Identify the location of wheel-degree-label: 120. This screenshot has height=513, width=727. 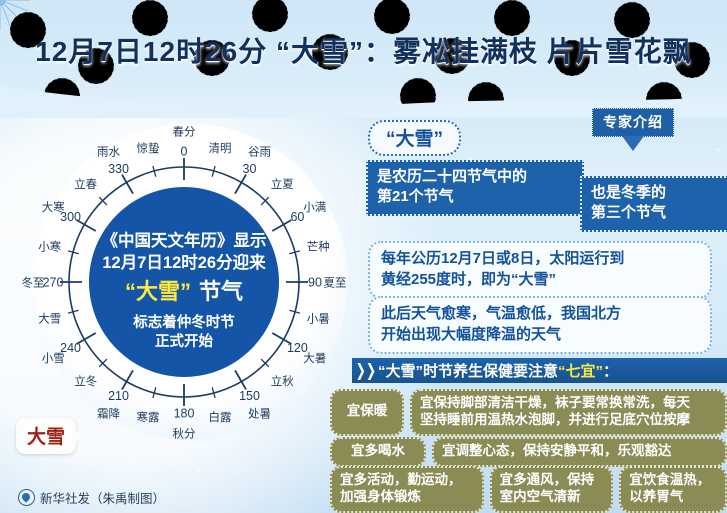
(297, 348).